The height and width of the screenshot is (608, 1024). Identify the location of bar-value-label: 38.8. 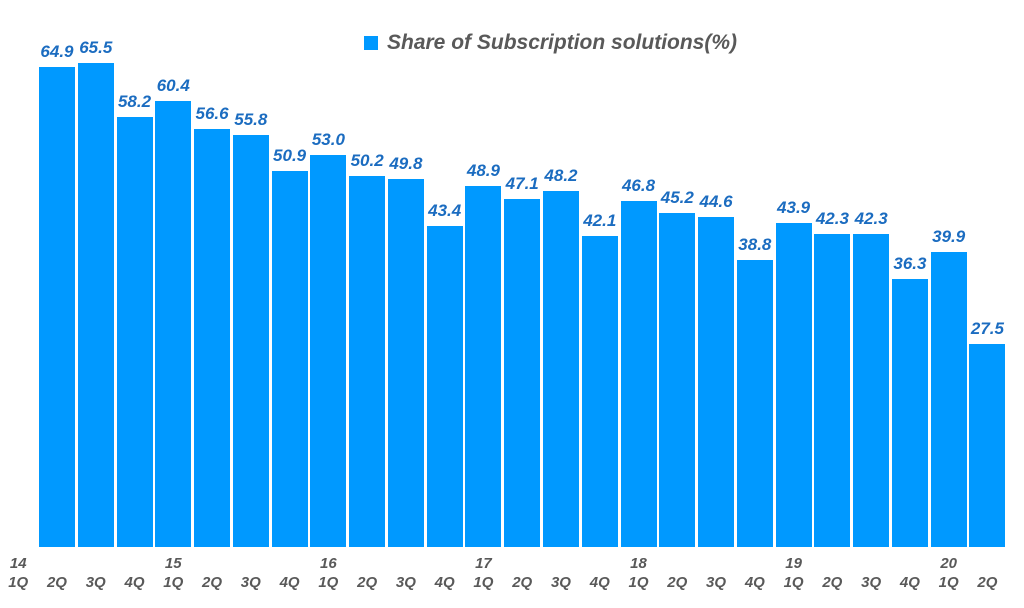
(755, 245).